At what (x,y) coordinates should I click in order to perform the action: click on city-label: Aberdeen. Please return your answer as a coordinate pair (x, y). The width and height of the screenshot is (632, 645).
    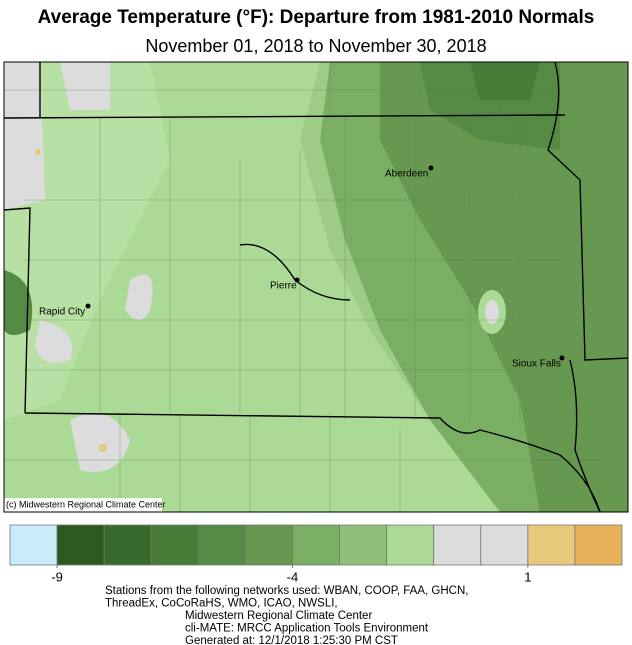
    Looking at the image, I should click on (406, 174).